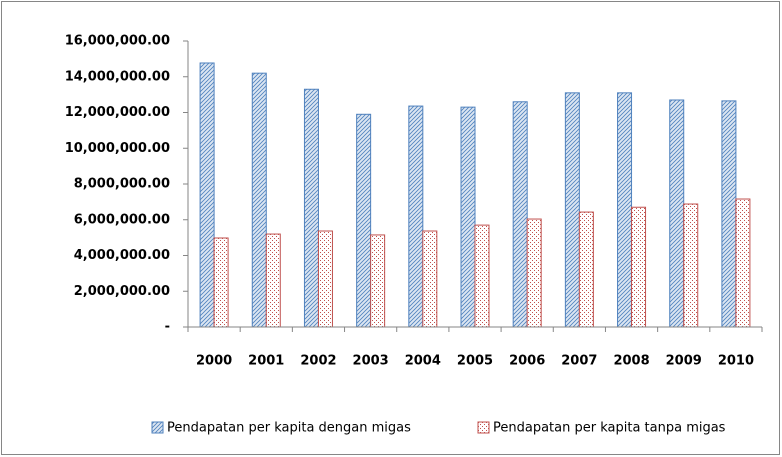 Image resolution: width=782 pixels, height=457 pixels. What do you see at coordinates (122, 255) in the screenshot?
I see `y-tick-label: 4,000,000.00` at bounding box center [122, 255].